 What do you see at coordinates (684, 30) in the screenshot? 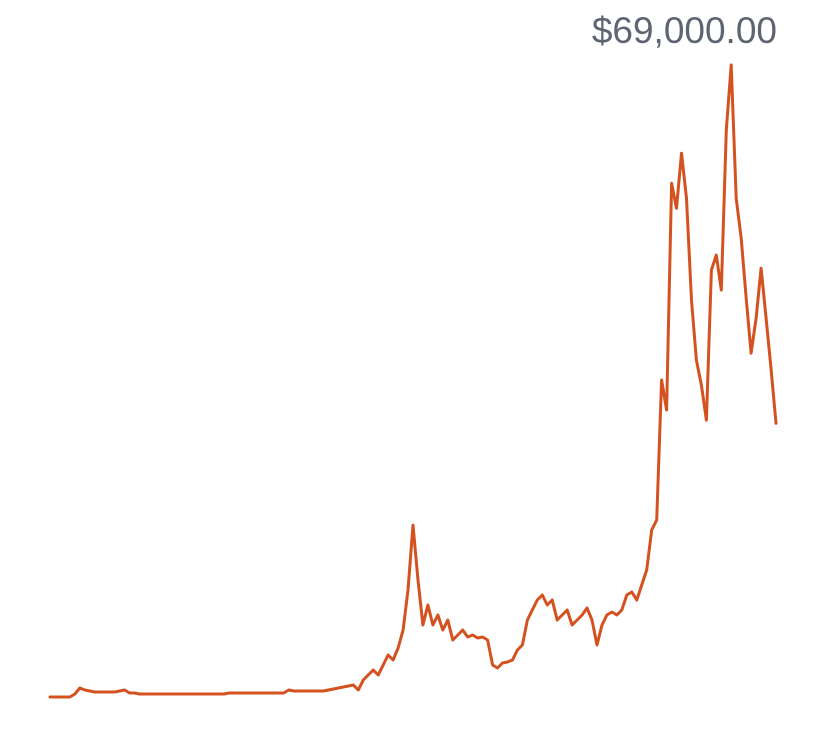
I see `max-price-label: $69,000.00` at bounding box center [684, 30].